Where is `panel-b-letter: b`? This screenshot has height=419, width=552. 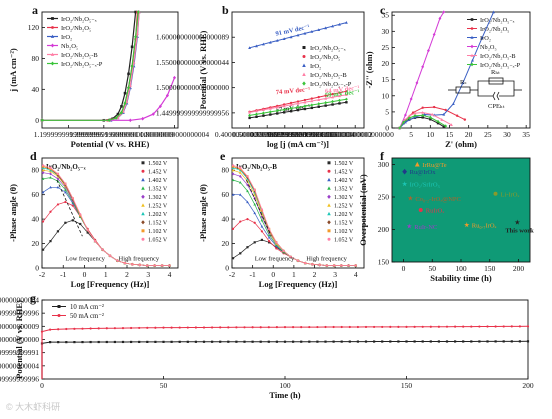
panel-b-letter: b is located at coordinates (225, 10).